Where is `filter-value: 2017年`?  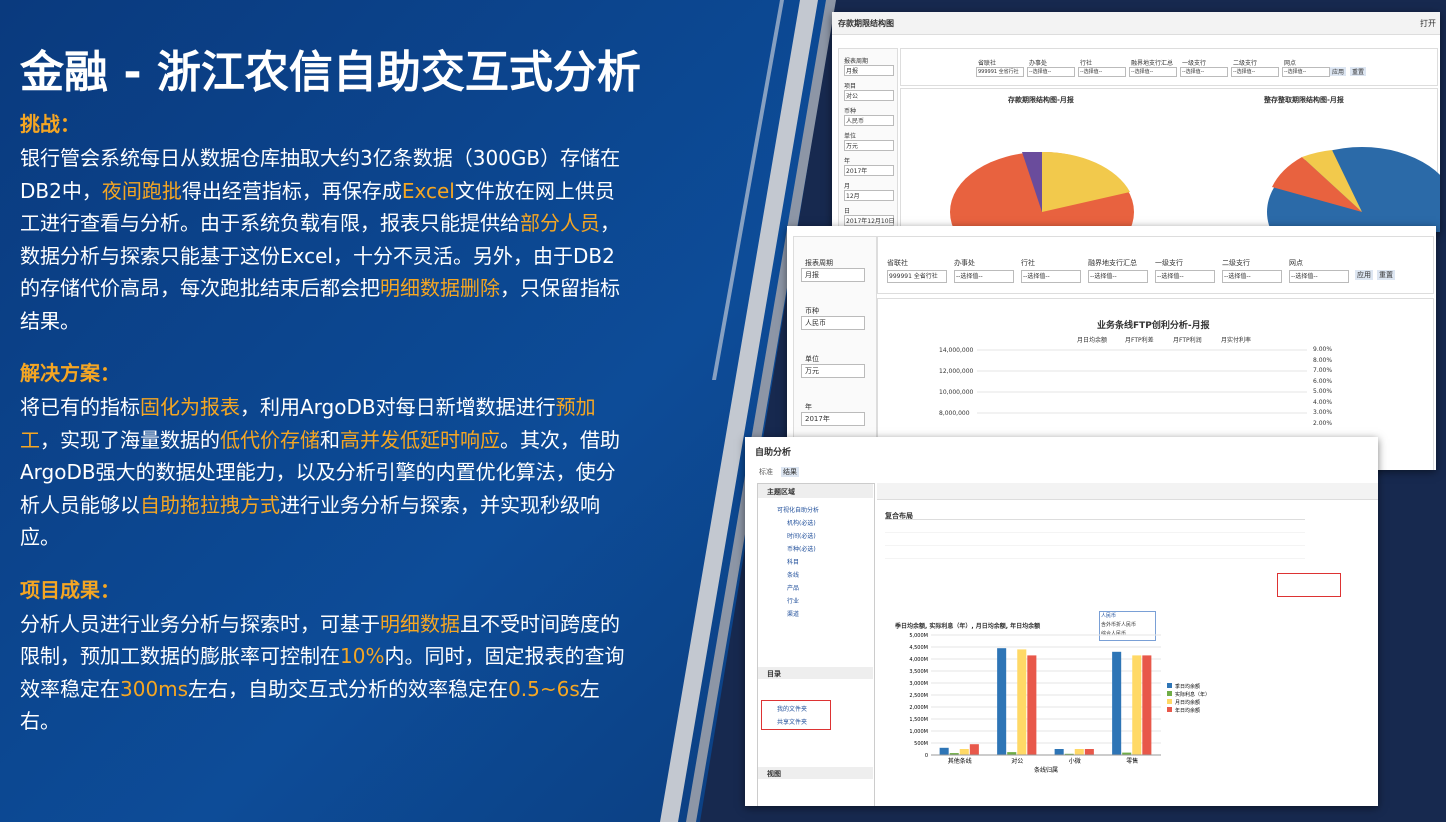 filter-value: 2017年 is located at coordinates (857, 171).